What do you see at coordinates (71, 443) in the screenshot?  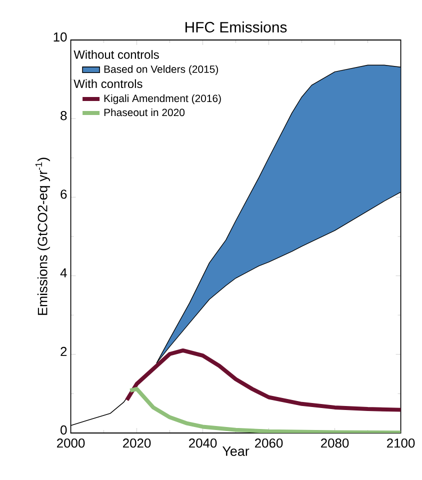 I see `x-tick-label: 2000` at bounding box center [71, 443].